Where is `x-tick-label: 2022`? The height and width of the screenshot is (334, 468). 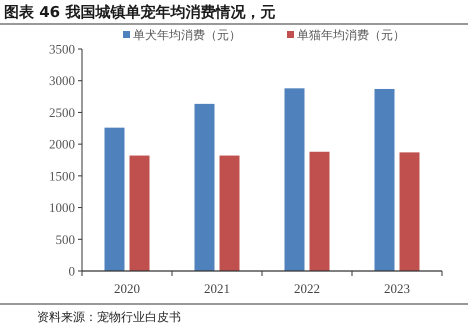
x-tick-label: 2022 is located at coordinates (307, 288).